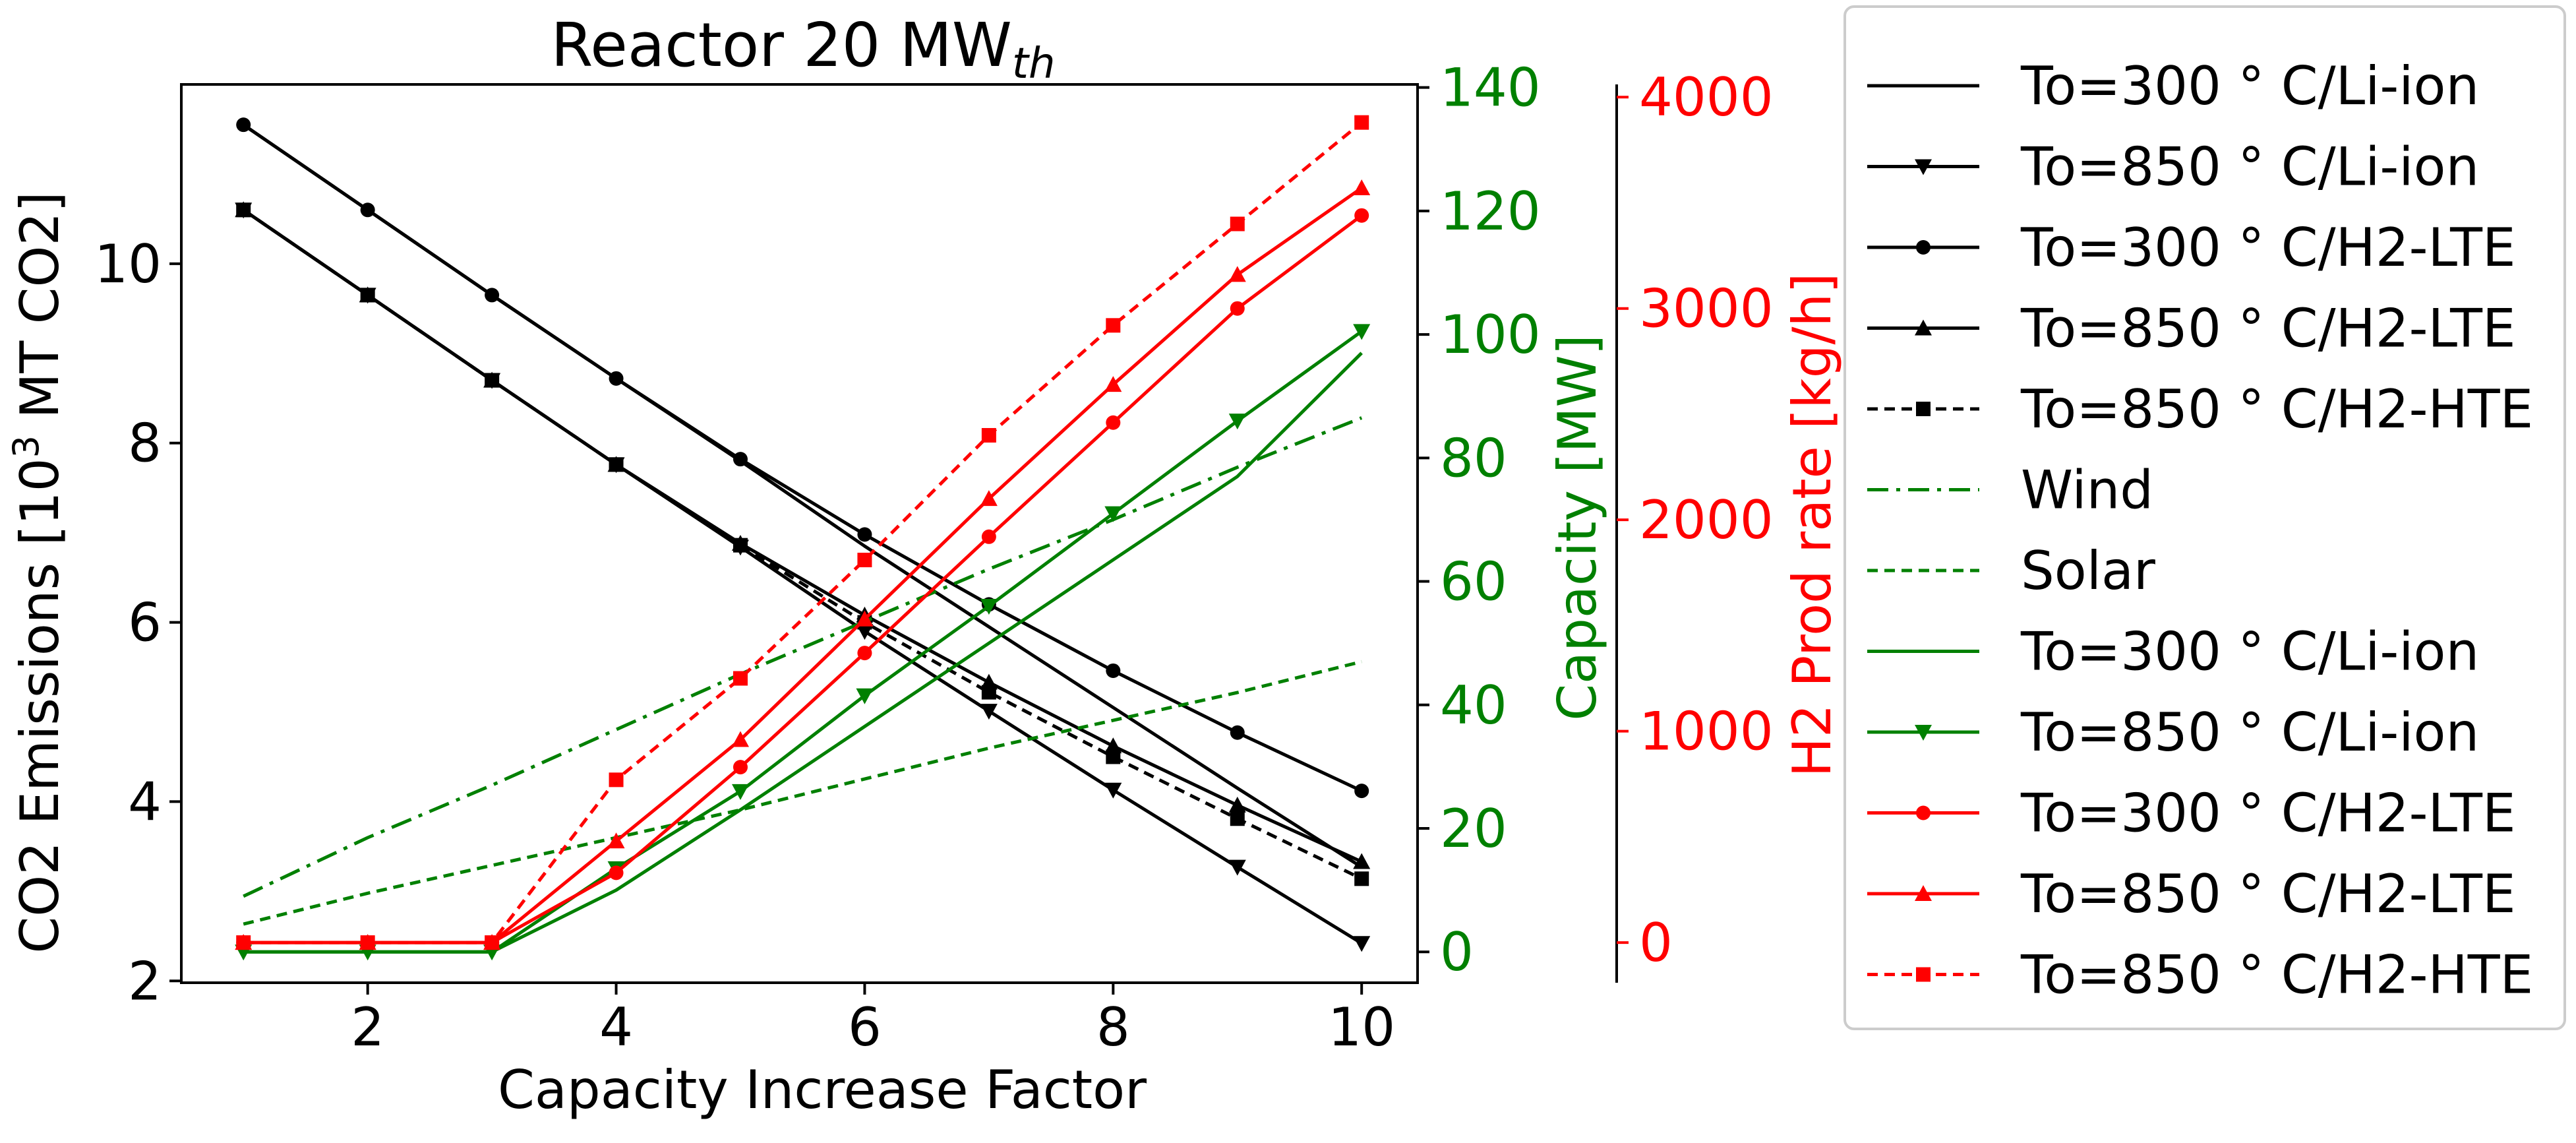  Describe the element at coordinates (2011, 571) in the screenshot. I see `legend-item: Solar` at that location.